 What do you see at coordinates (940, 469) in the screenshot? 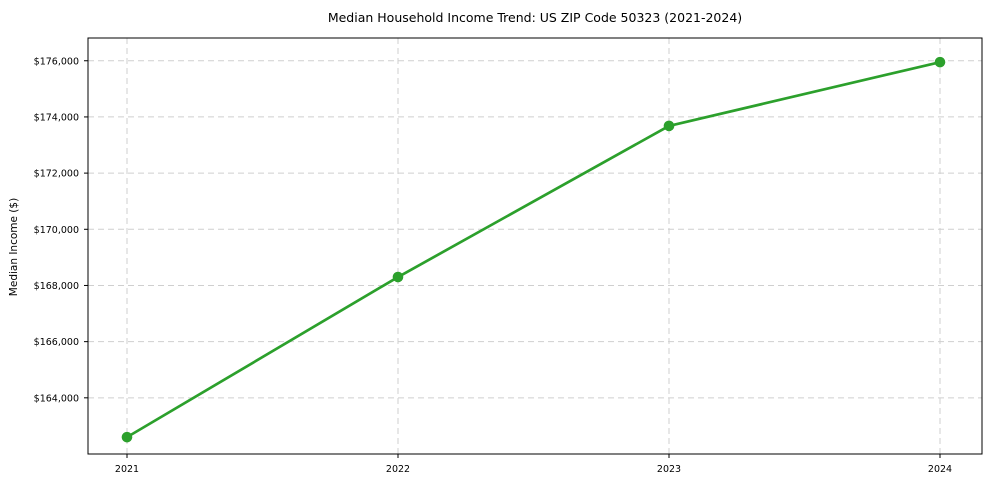
I see `x-tick-label: 2024` at bounding box center [940, 469].